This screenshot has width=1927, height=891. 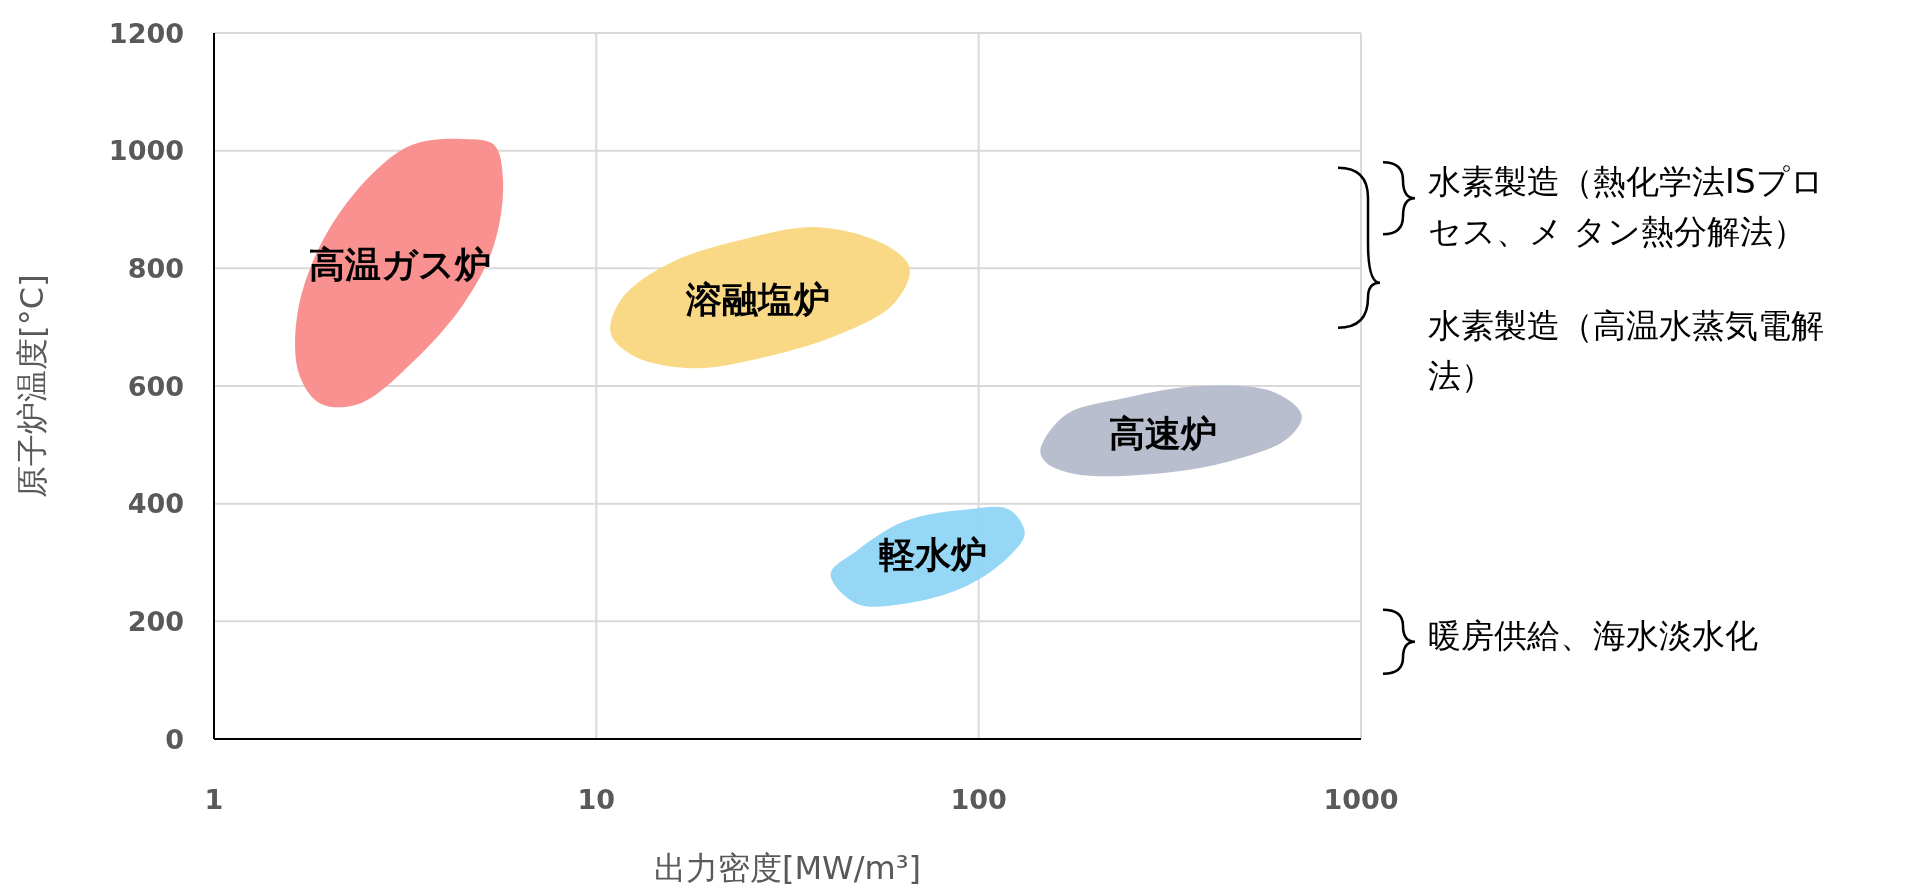 I want to click on y-tick-label: 0, so click(x=174, y=739).